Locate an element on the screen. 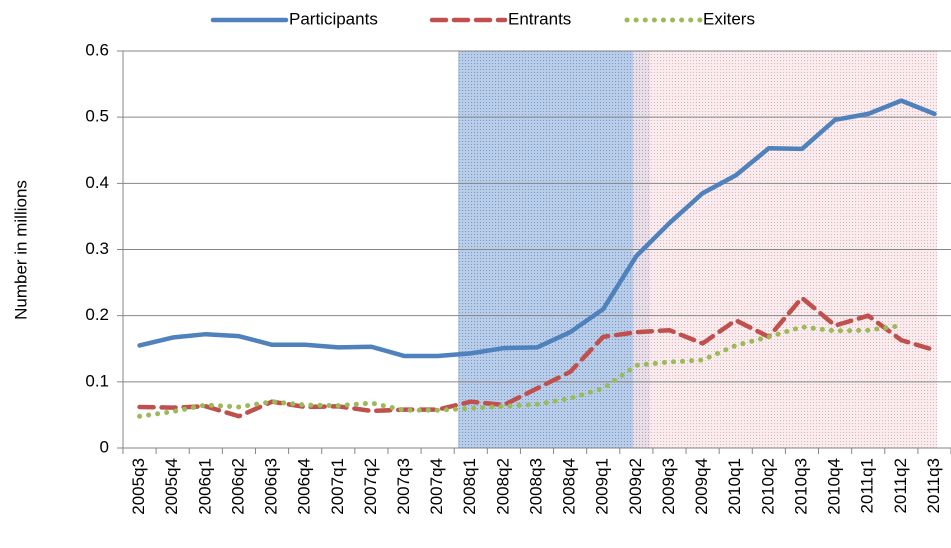 The width and height of the screenshot is (951, 548). x-tick-label: 2010q1 is located at coordinates (734, 486).